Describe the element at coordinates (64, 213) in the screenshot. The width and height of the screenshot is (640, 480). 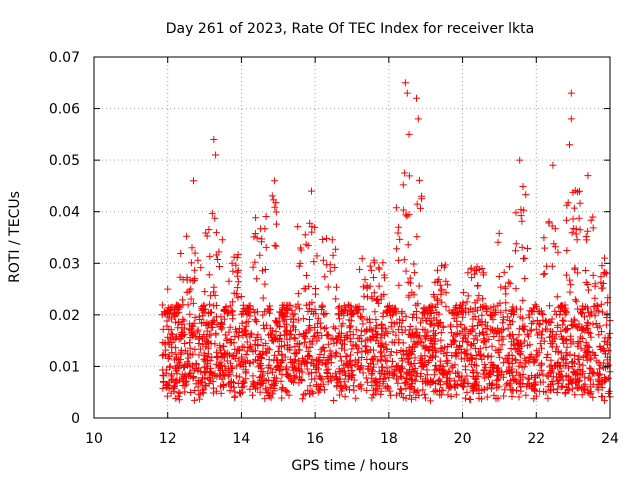
I see `y-tick-label: 0.04` at that location.